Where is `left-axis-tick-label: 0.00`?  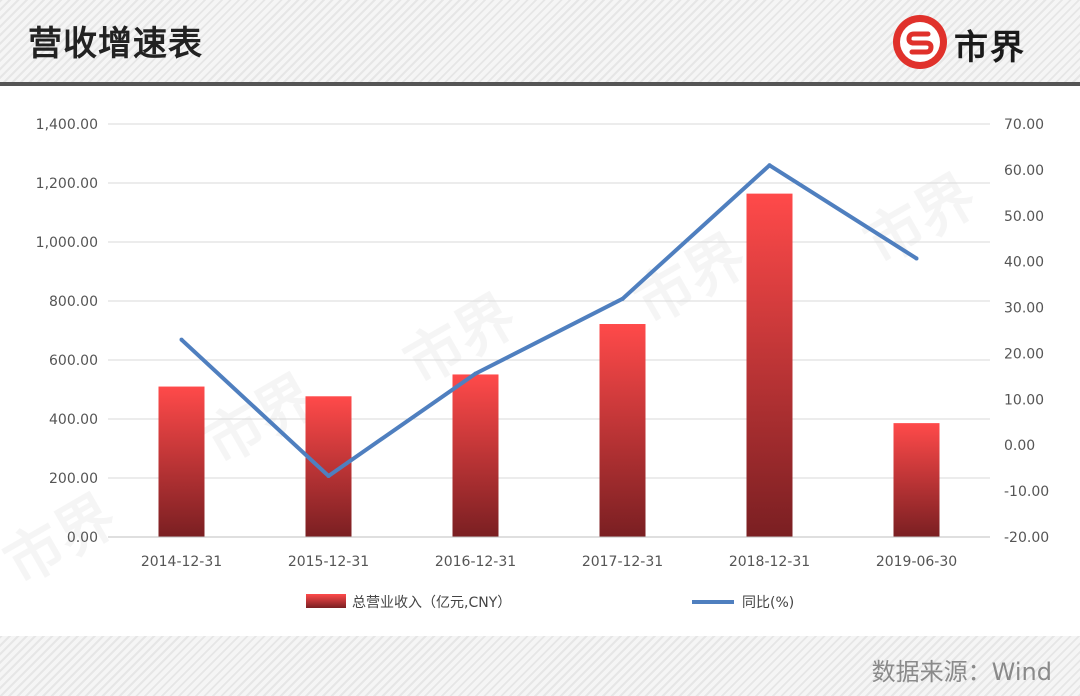 left-axis-tick-label: 0.00 is located at coordinates (82, 538).